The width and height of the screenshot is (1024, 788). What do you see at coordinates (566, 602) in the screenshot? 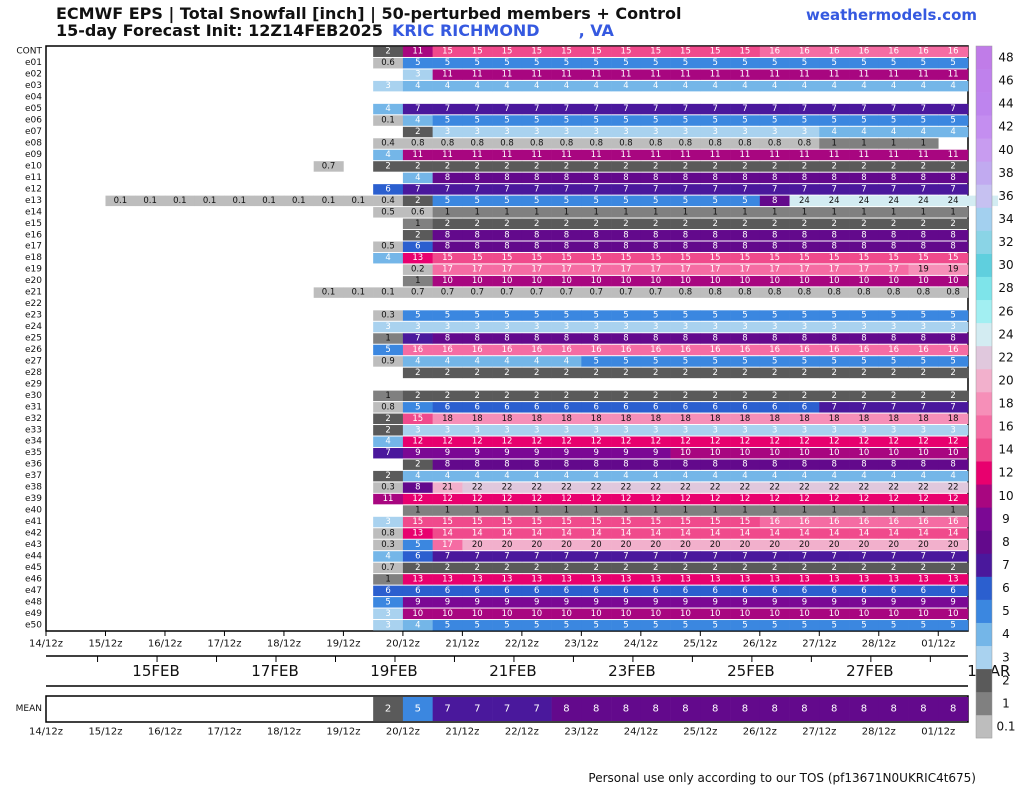
I see `data-label: 9` at bounding box center [566, 602].